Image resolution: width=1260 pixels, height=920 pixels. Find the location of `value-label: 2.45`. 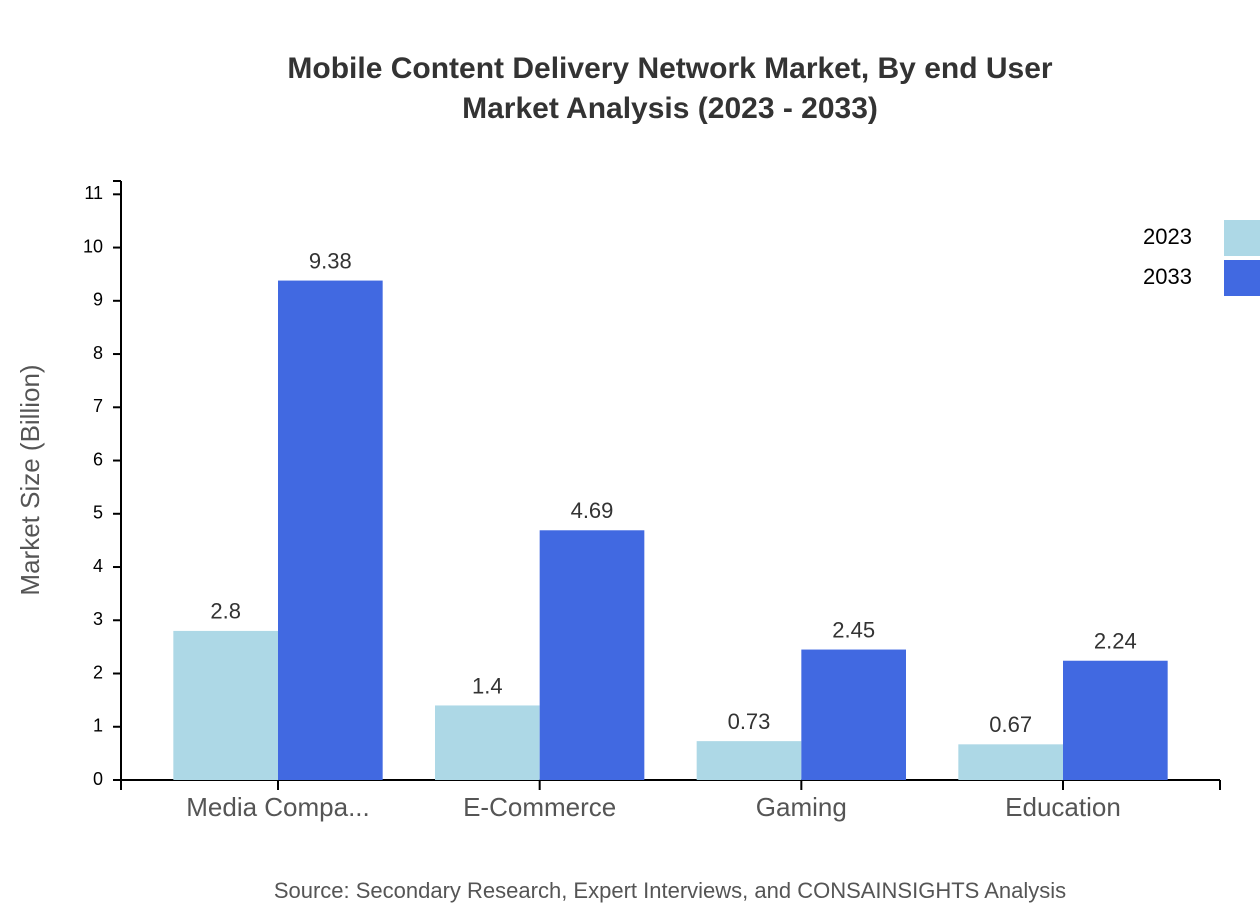

value-label: 2.45 is located at coordinates (853, 629).